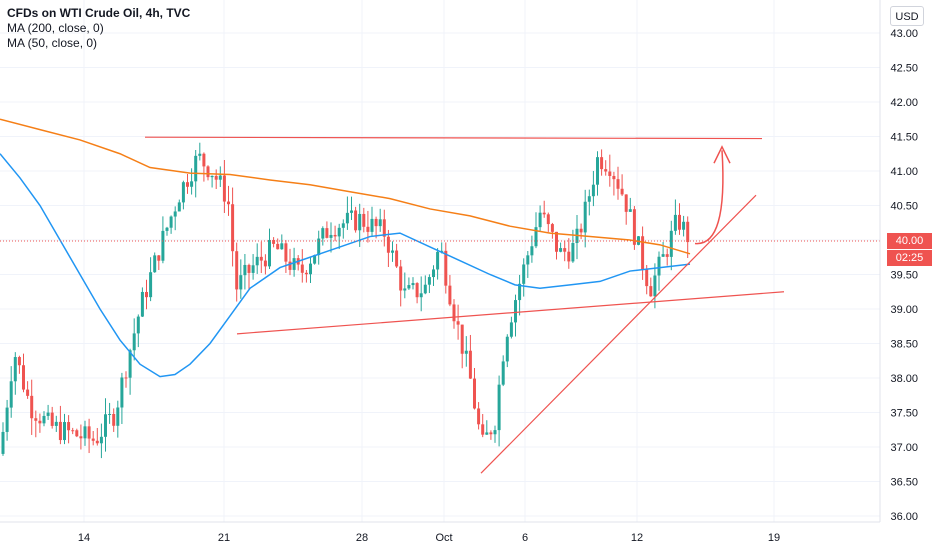 This screenshot has width=932, height=550. What do you see at coordinates (637, 538) in the screenshot?
I see `x-tick-label: 12` at bounding box center [637, 538].